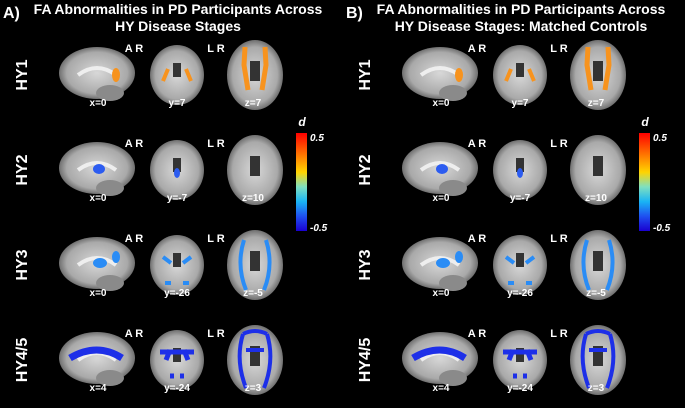  Describe the element at coordinates (520, 293) in the screenshot. I see `slice-coordinate: y=-26` at that location.